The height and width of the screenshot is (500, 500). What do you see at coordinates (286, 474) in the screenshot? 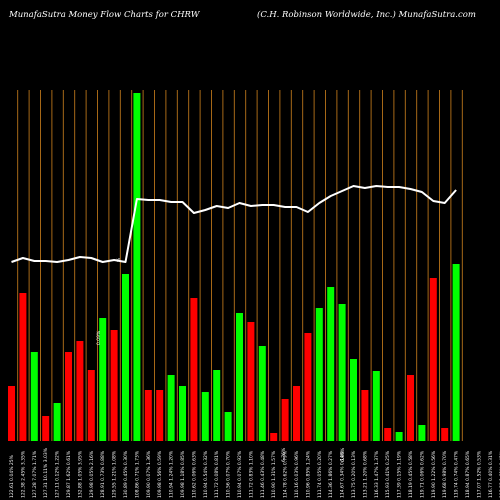
I see `x-tick-label: 114.78 0.62% 0.79%` at bounding box center [286, 474].